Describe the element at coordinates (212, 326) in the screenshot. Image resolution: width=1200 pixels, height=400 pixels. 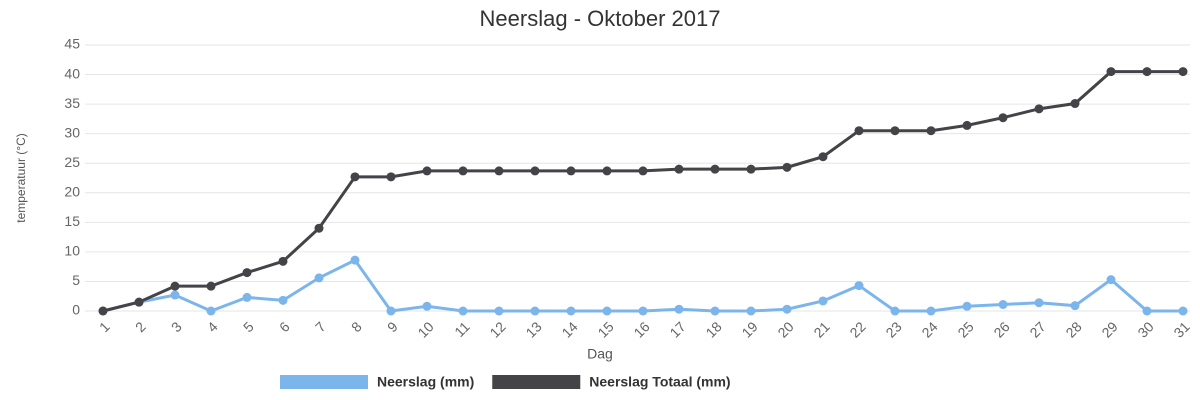
I see `x-tick-label: 4` at that location.